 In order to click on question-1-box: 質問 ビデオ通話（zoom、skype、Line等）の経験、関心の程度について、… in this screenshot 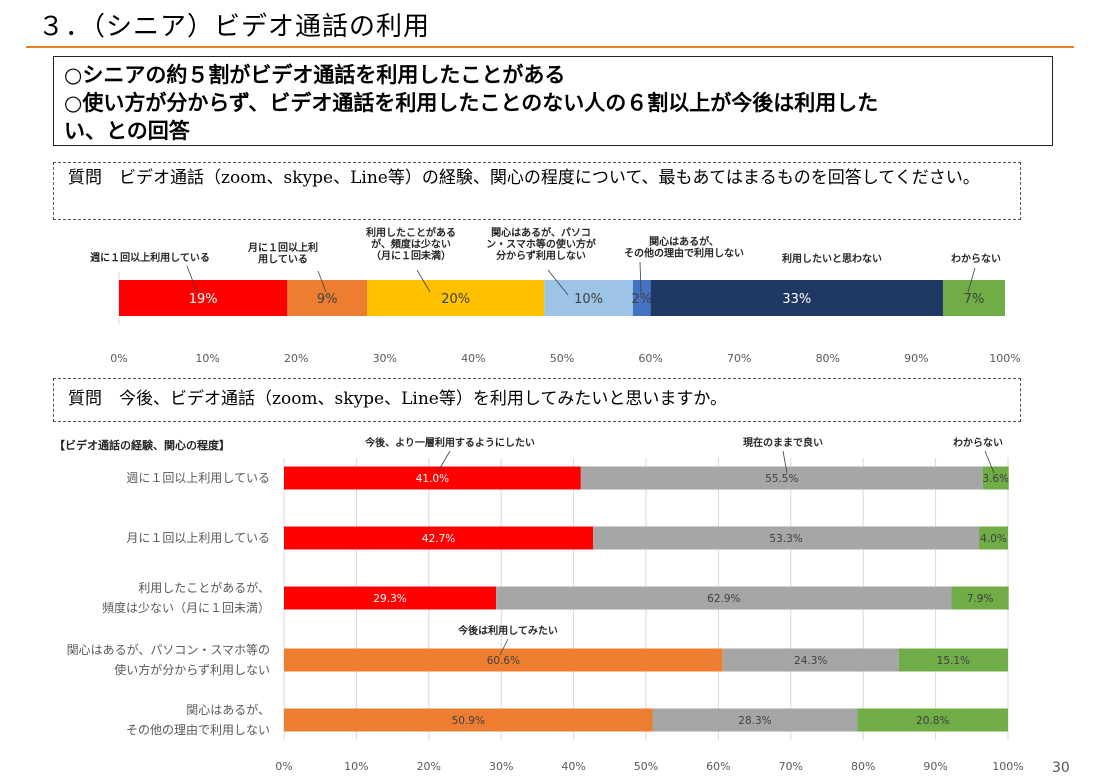, I will do `click(537, 191)`.